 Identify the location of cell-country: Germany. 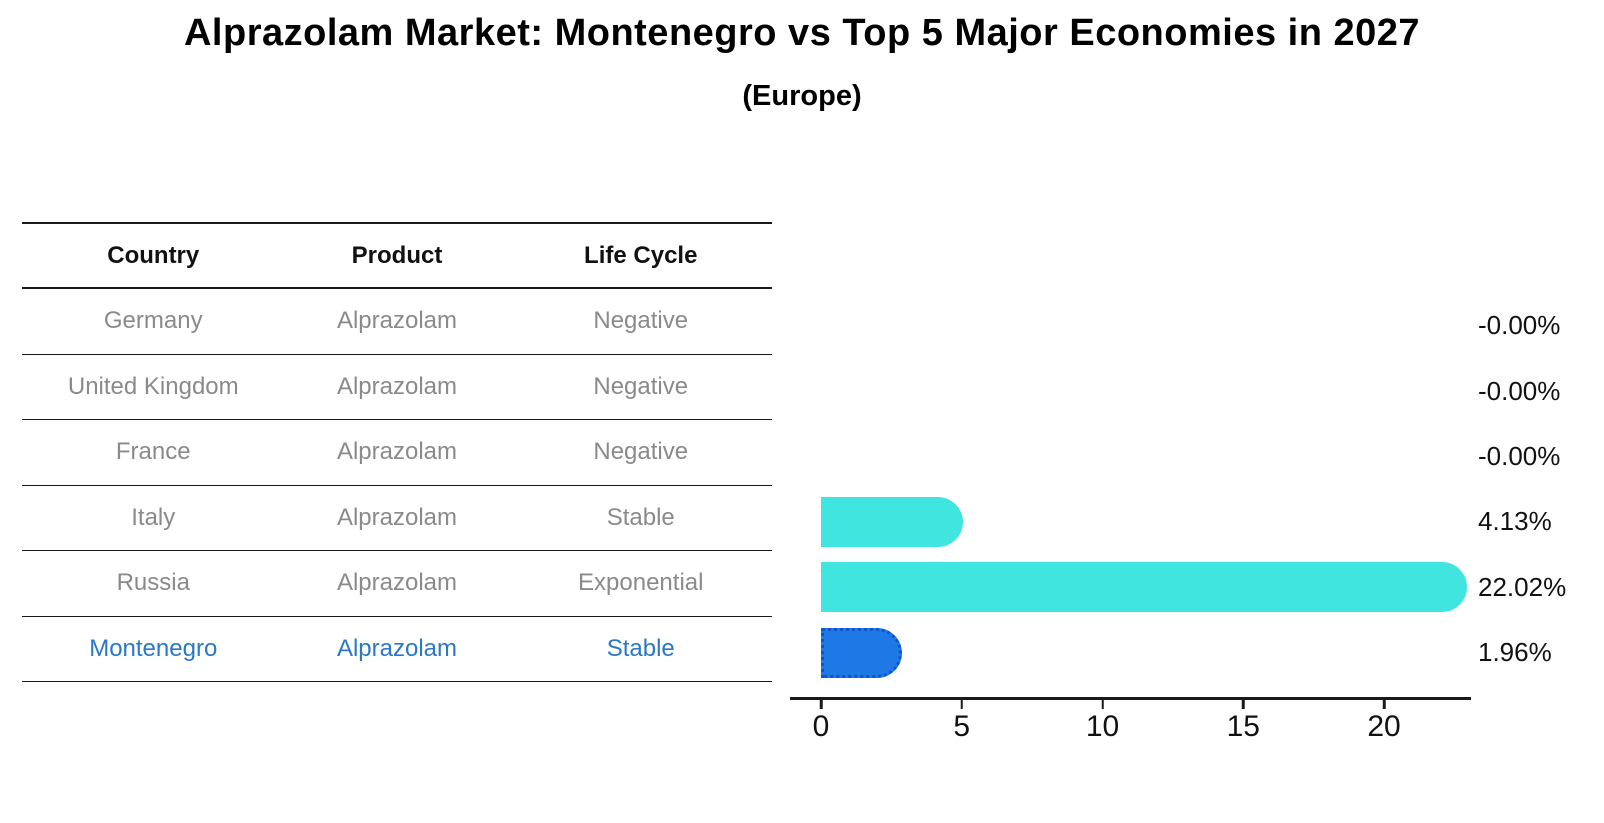
(153, 321).